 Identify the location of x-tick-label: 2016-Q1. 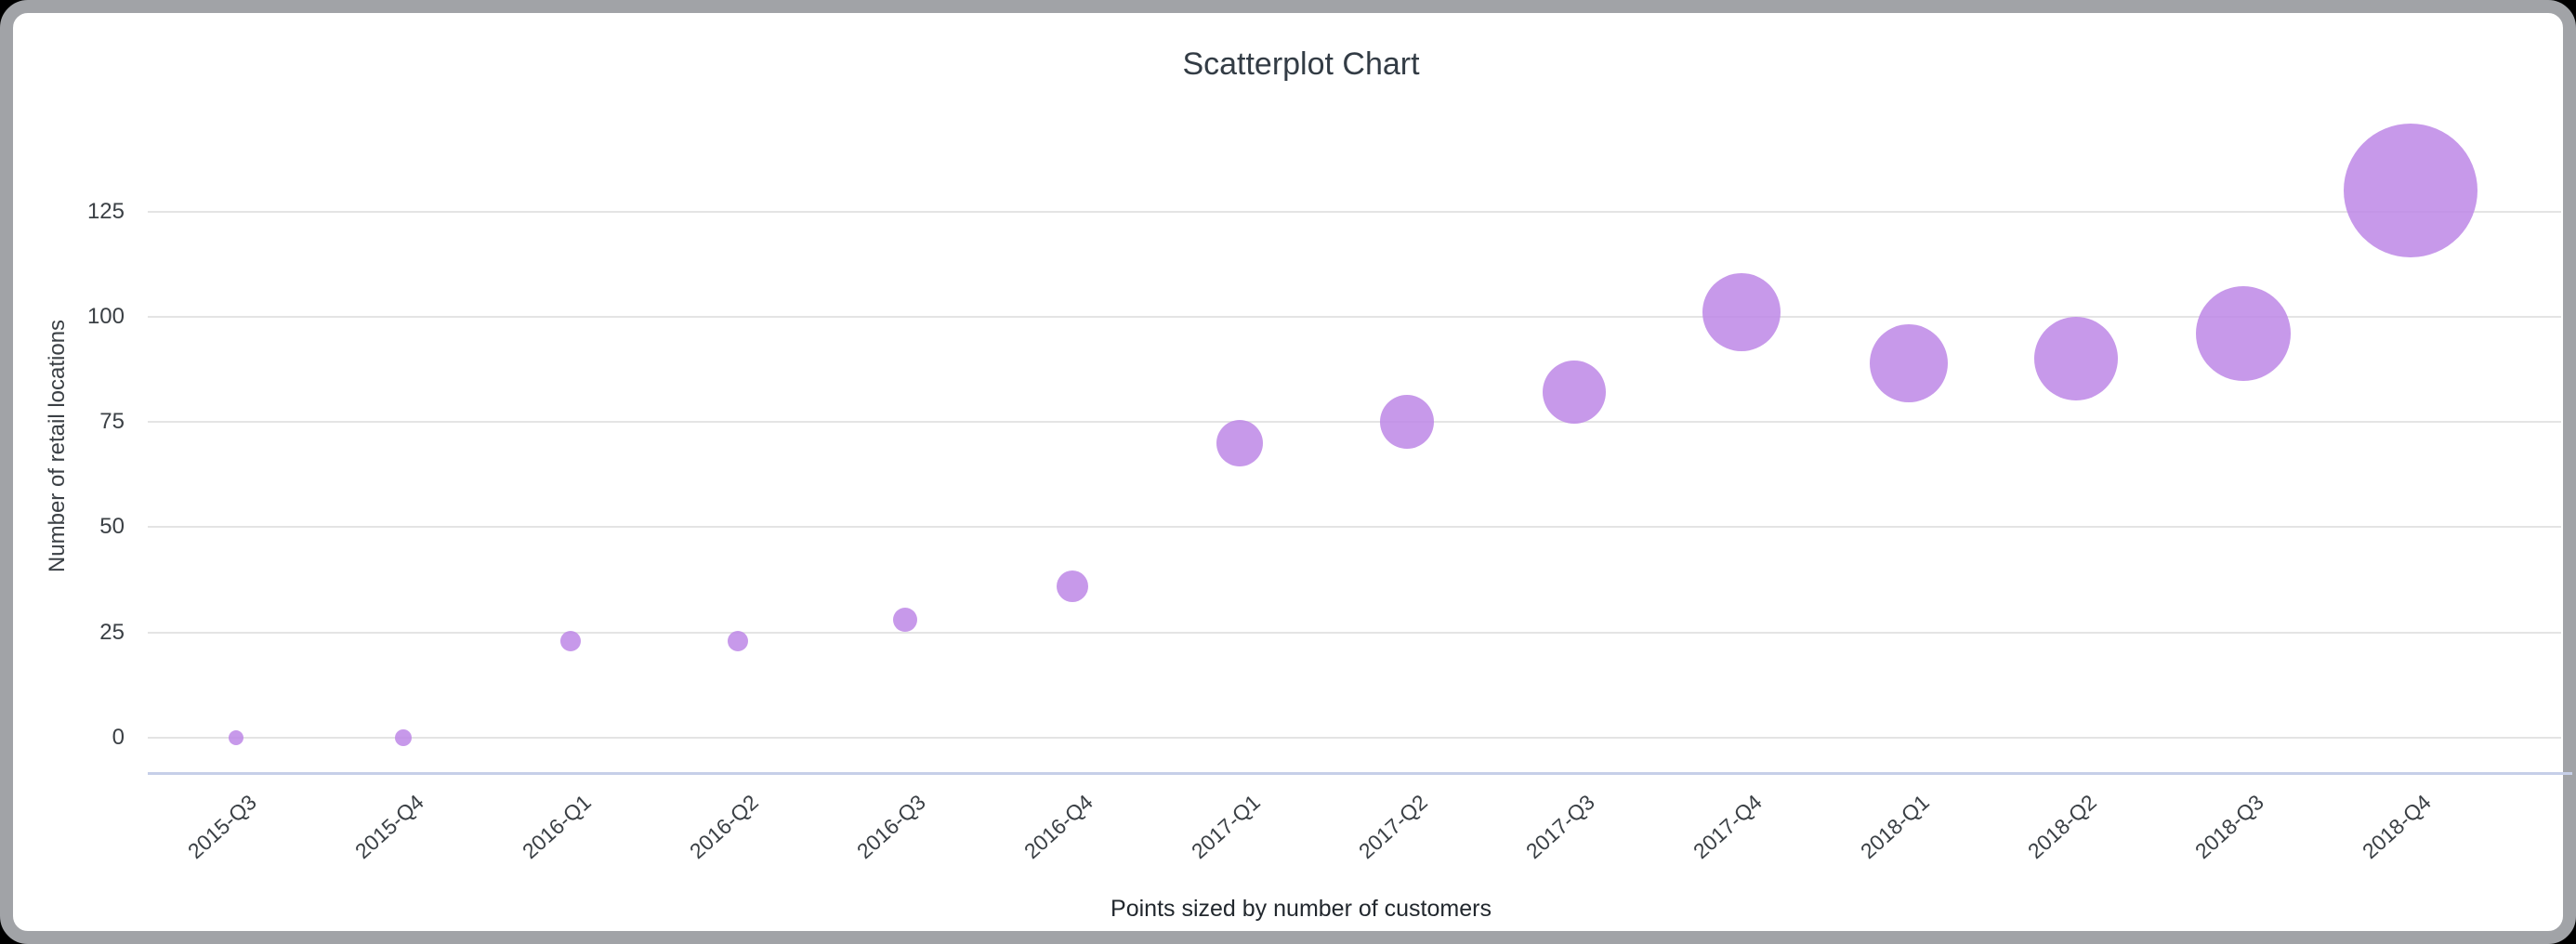
(557, 827).